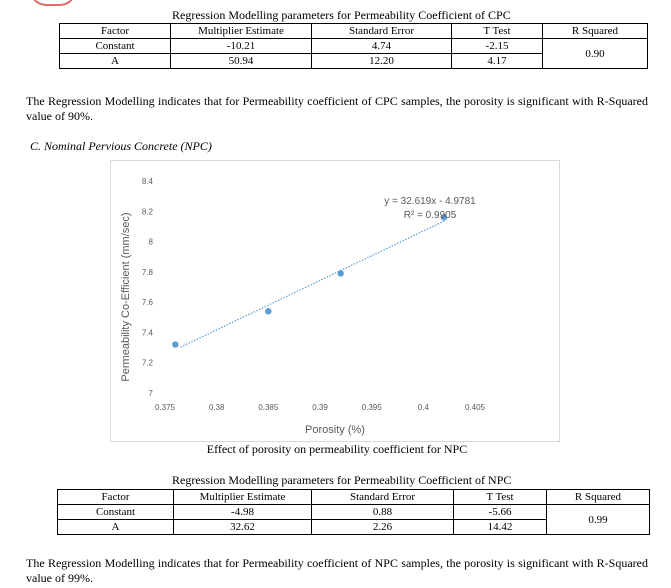  I want to click on trendline-equation: y = 32.619x - 4.9781, so click(430, 201).